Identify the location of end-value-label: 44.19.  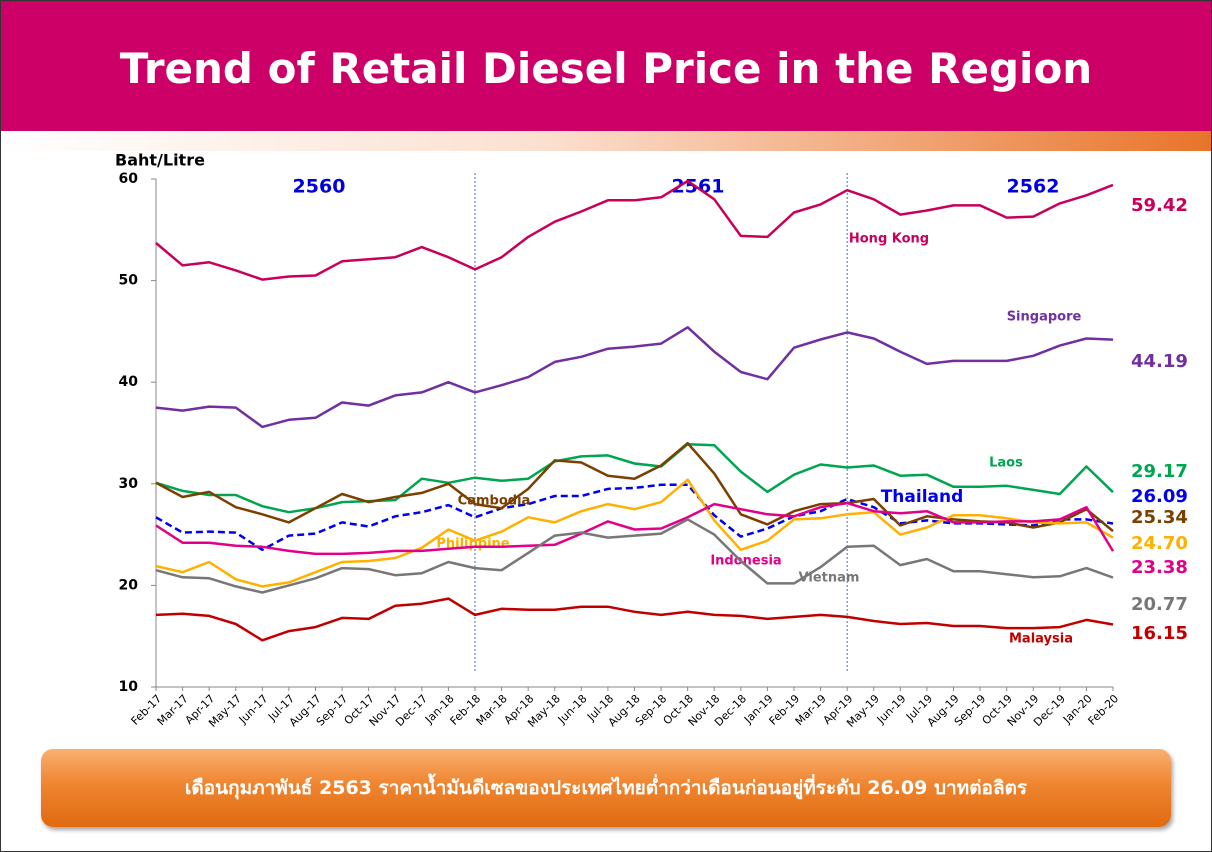
(1159, 361).